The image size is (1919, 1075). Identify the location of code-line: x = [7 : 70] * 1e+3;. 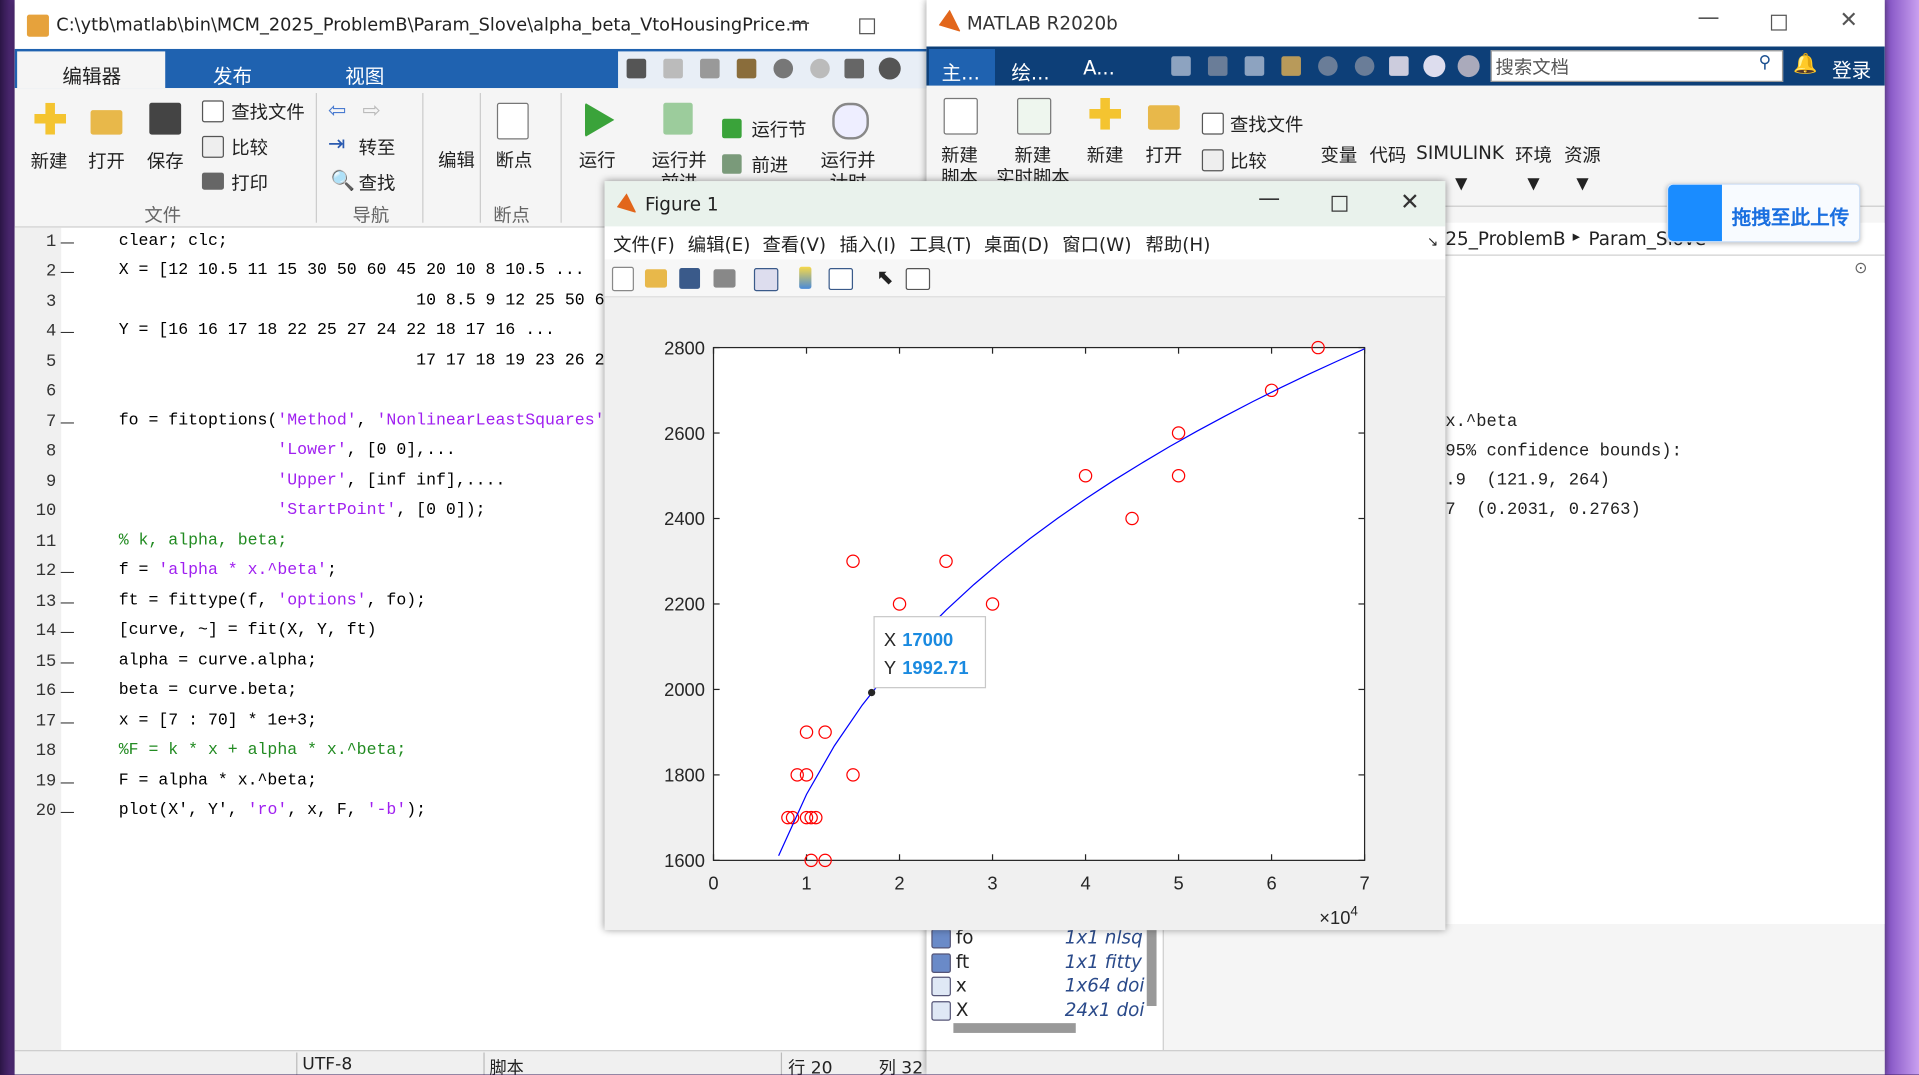
(218, 721).